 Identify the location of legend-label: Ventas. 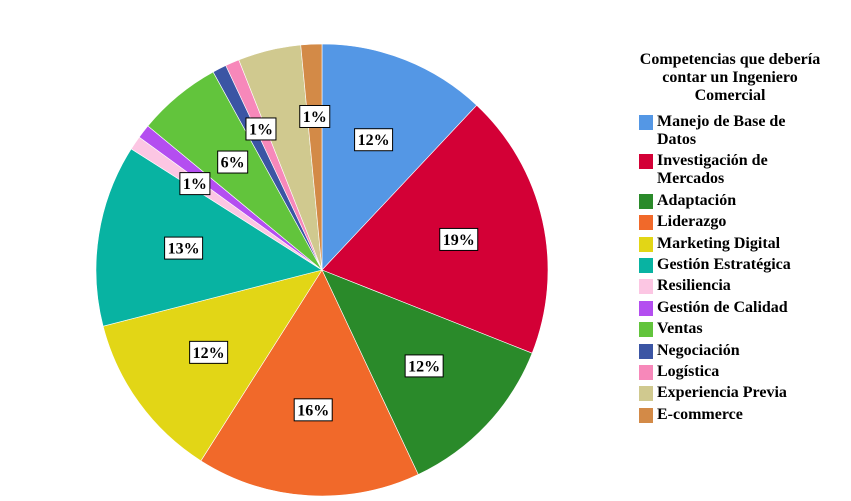
(680, 329).